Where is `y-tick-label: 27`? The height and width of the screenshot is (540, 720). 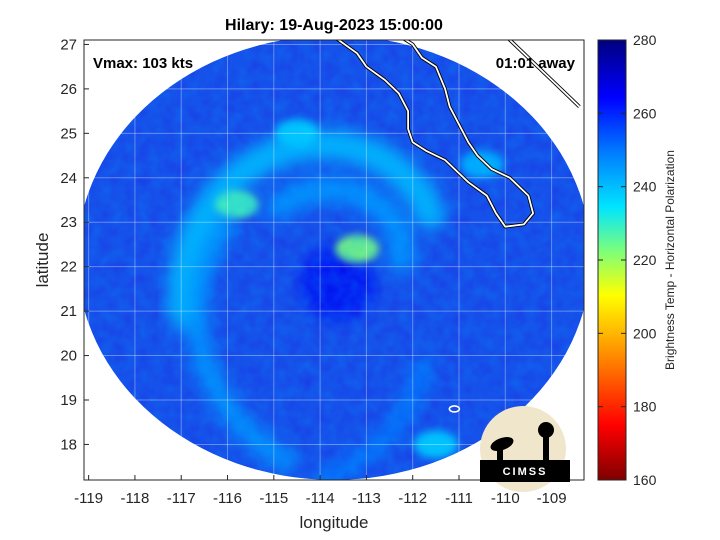
y-tick-label: 27 is located at coordinates (68, 44).